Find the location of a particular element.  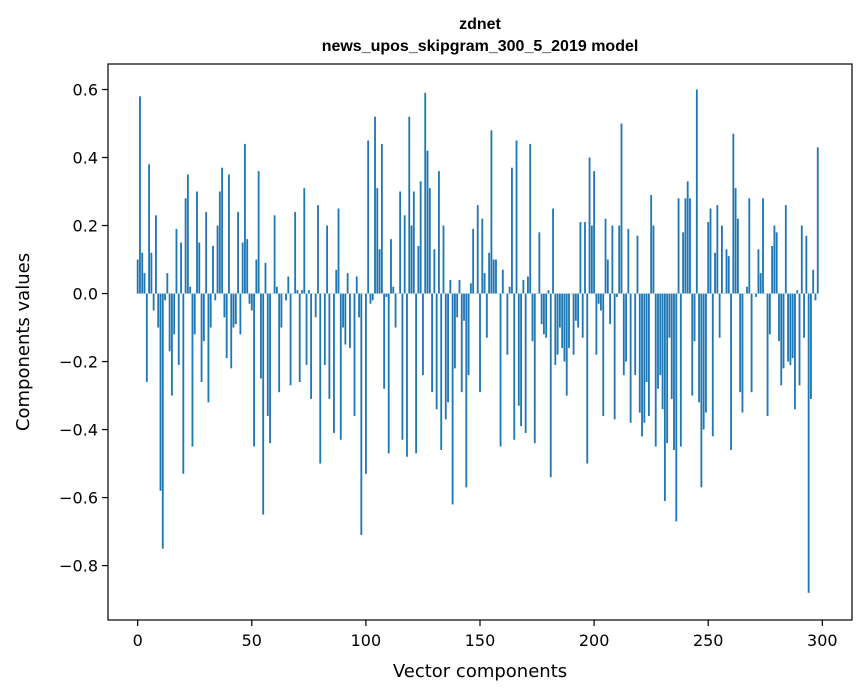

y-tick-label: −0.6 is located at coordinates (78, 498).